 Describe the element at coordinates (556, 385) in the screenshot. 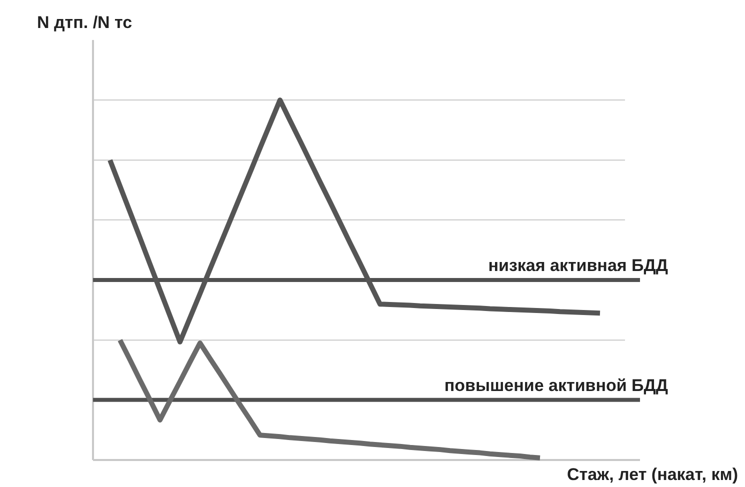

I see `ref-line-label: повышение активной БДД` at that location.